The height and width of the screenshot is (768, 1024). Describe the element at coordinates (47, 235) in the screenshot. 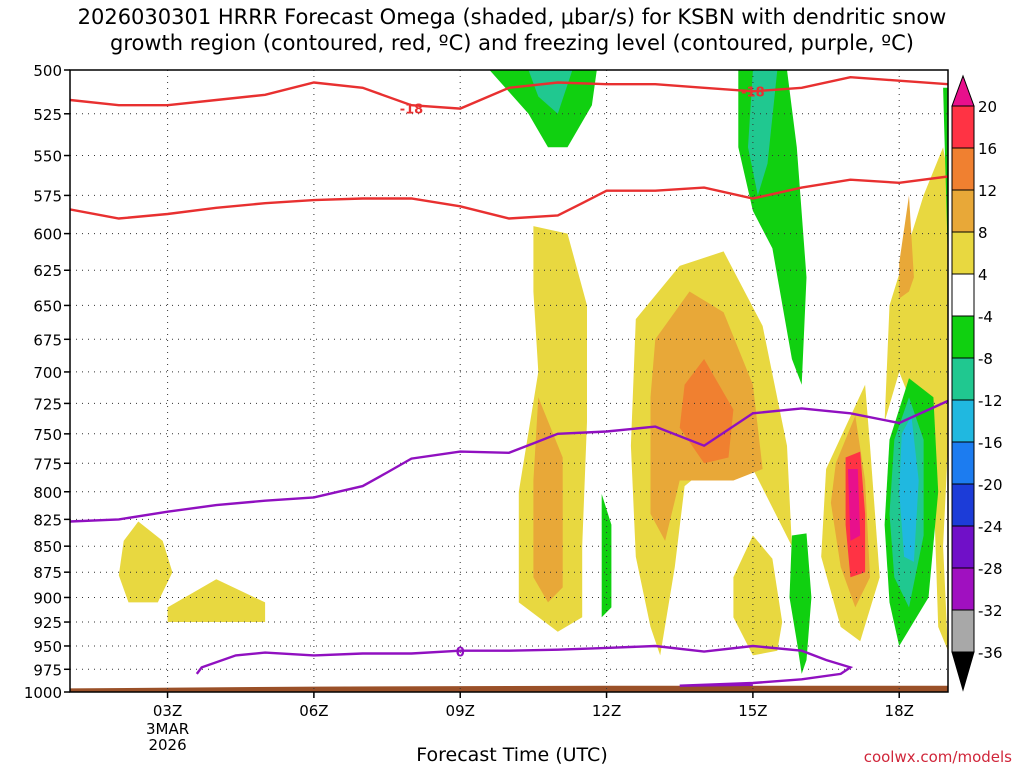

I see `ytick-label-600: 600` at that location.